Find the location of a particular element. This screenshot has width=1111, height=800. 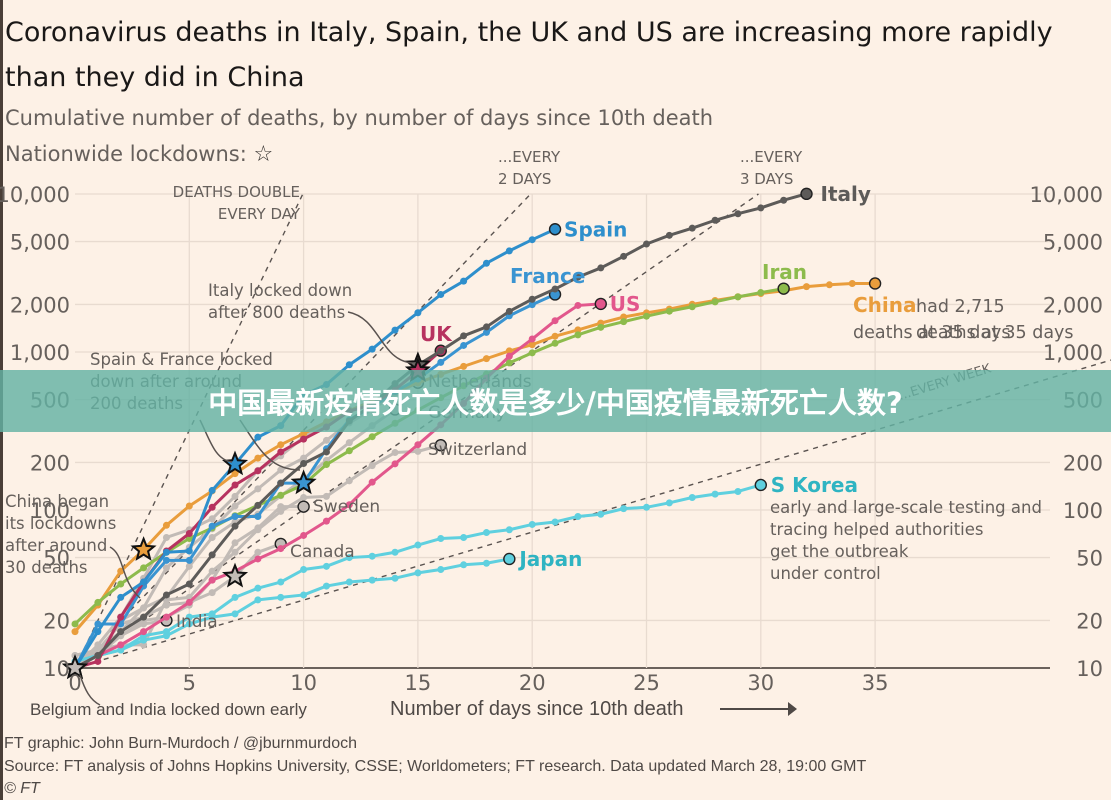

x-axis-label: Number of days since 10th death is located at coordinates (537, 709).